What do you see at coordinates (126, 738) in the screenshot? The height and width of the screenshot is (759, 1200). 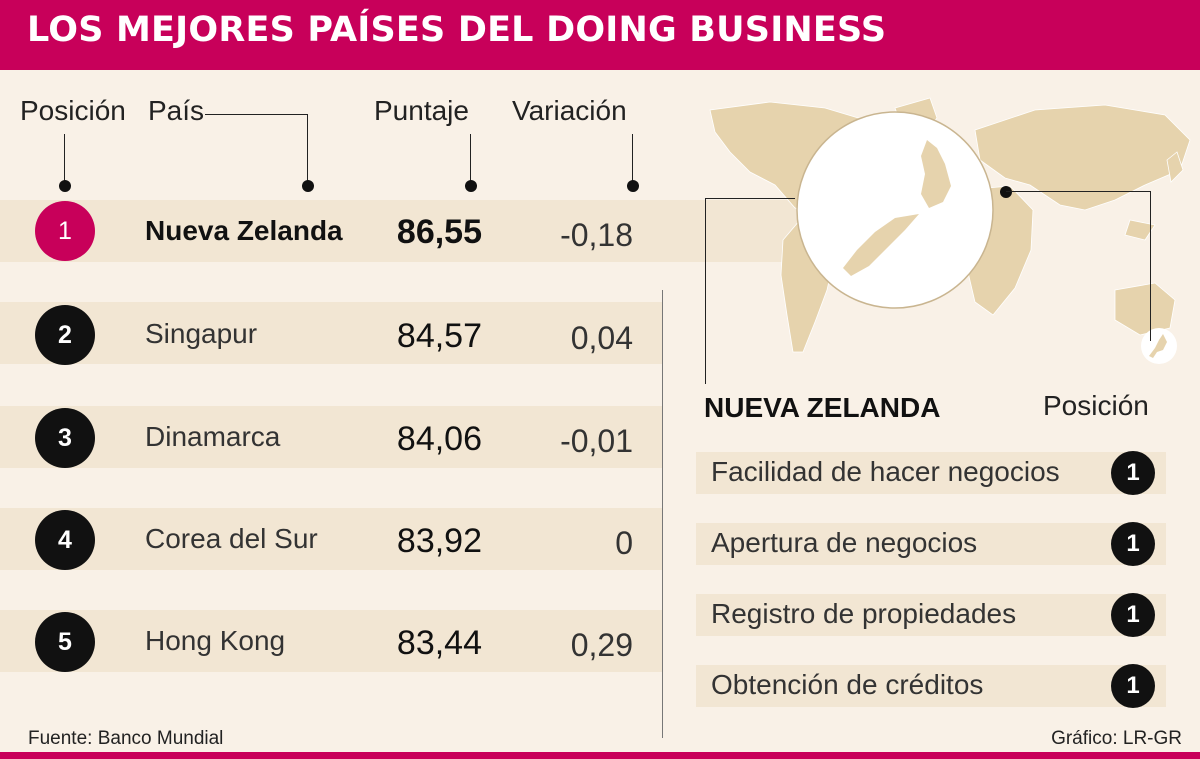 I see `source-note: Fuente: Banco Mundial` at bounding box center [126, 738].